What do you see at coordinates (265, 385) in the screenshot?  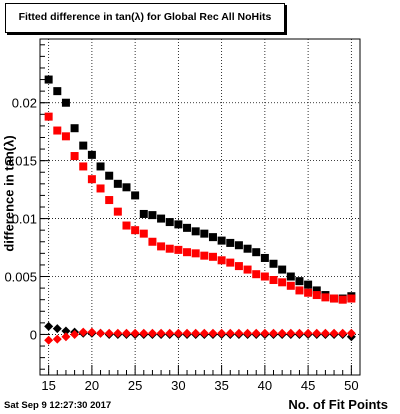 I see `x-tick-label: 40` at bounding box center [265, 385].